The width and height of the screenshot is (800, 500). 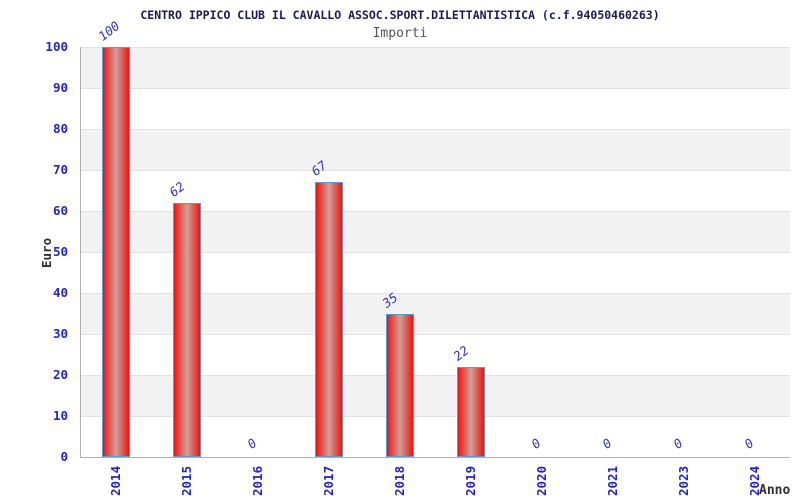 I want to click on x-tick-label-2024: 2024, so click(x=754, y=480).